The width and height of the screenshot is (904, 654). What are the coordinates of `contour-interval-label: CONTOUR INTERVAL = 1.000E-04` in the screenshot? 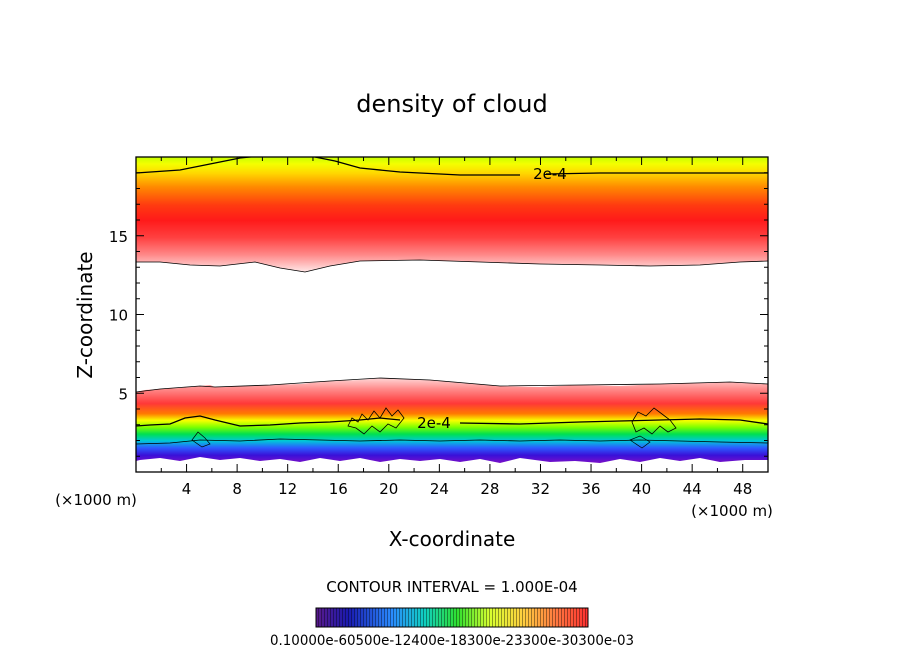 It's located at (451, 587).